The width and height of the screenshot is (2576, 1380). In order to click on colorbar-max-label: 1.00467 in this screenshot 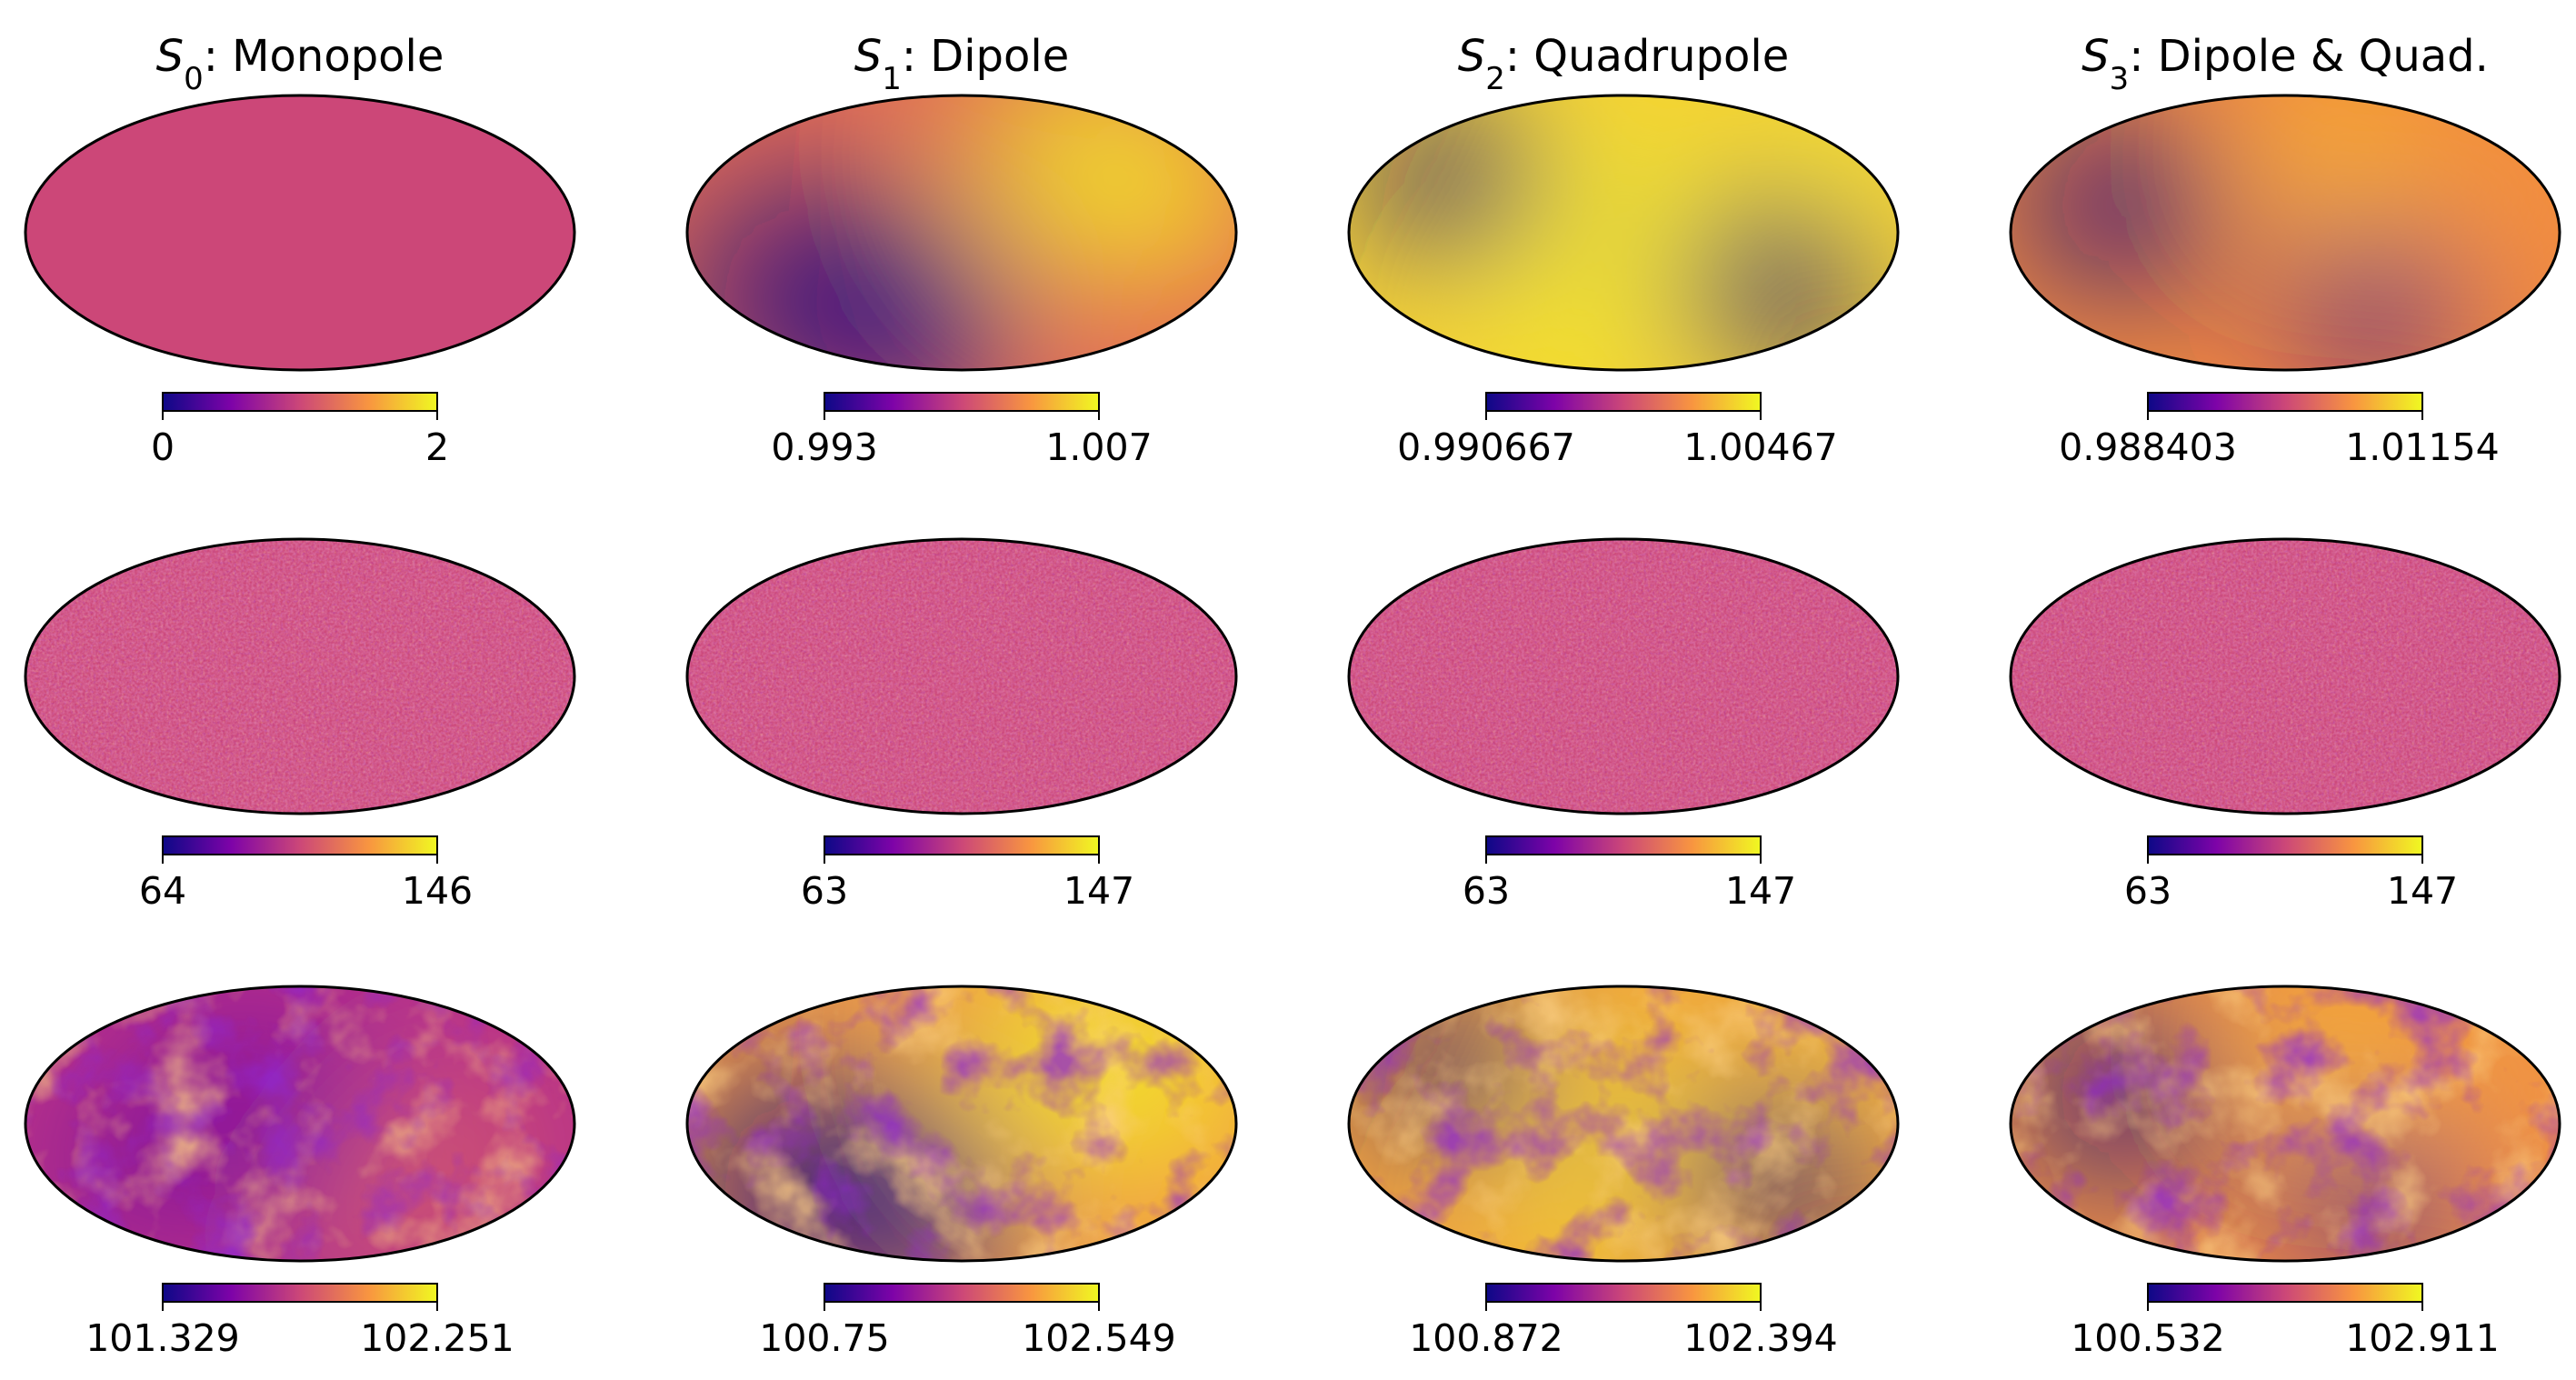, I will do `click(1760, 447)`.